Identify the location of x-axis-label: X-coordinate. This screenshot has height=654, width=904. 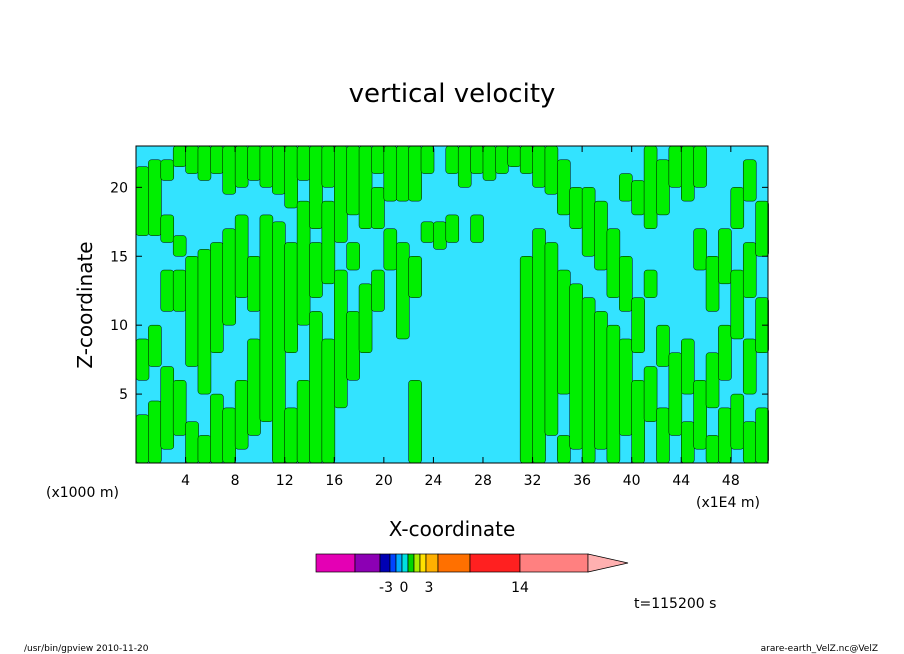
(452, 529).